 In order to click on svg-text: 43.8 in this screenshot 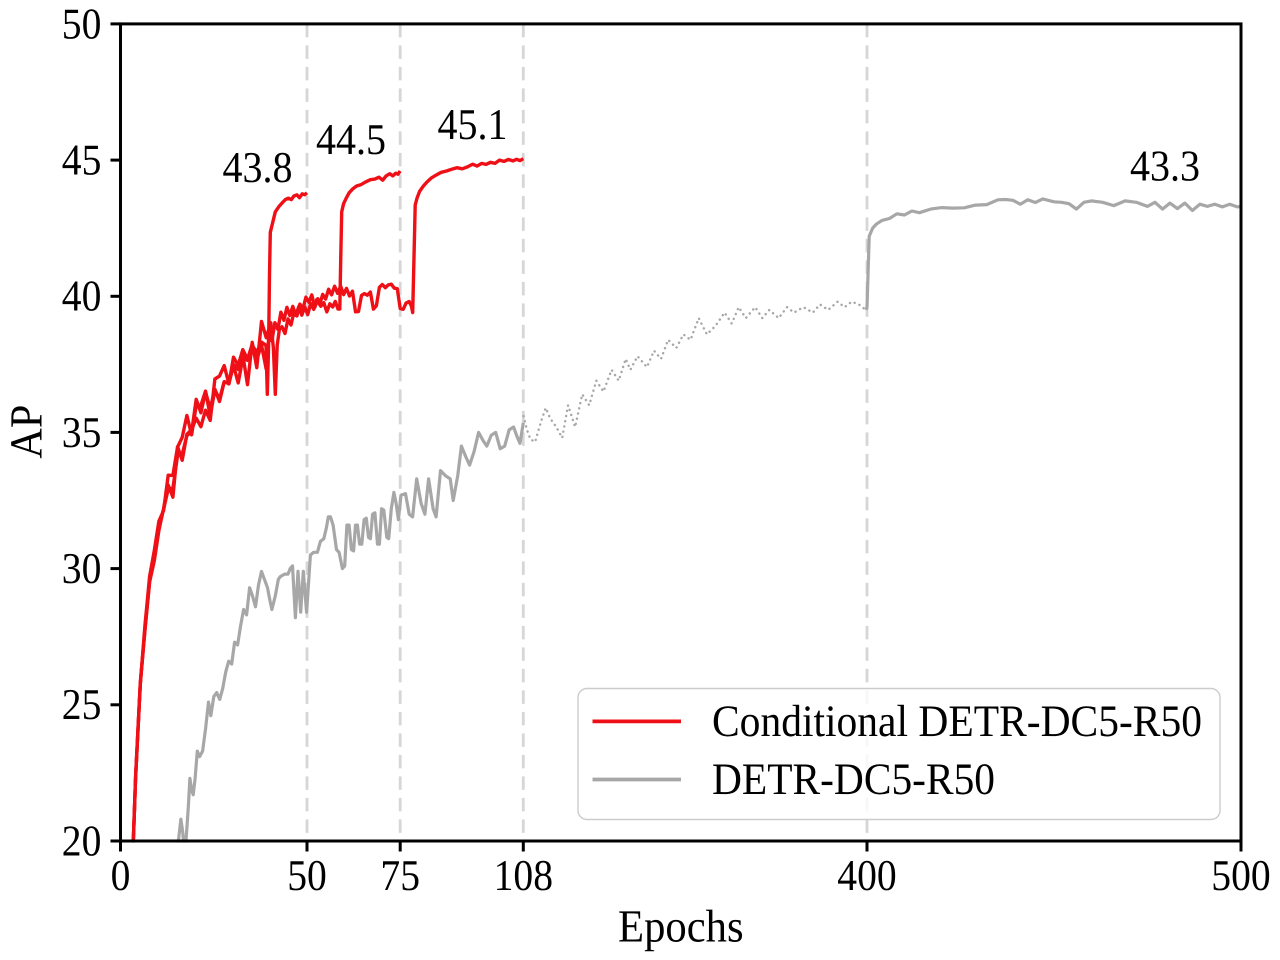, I will do `click(258, 167)`.